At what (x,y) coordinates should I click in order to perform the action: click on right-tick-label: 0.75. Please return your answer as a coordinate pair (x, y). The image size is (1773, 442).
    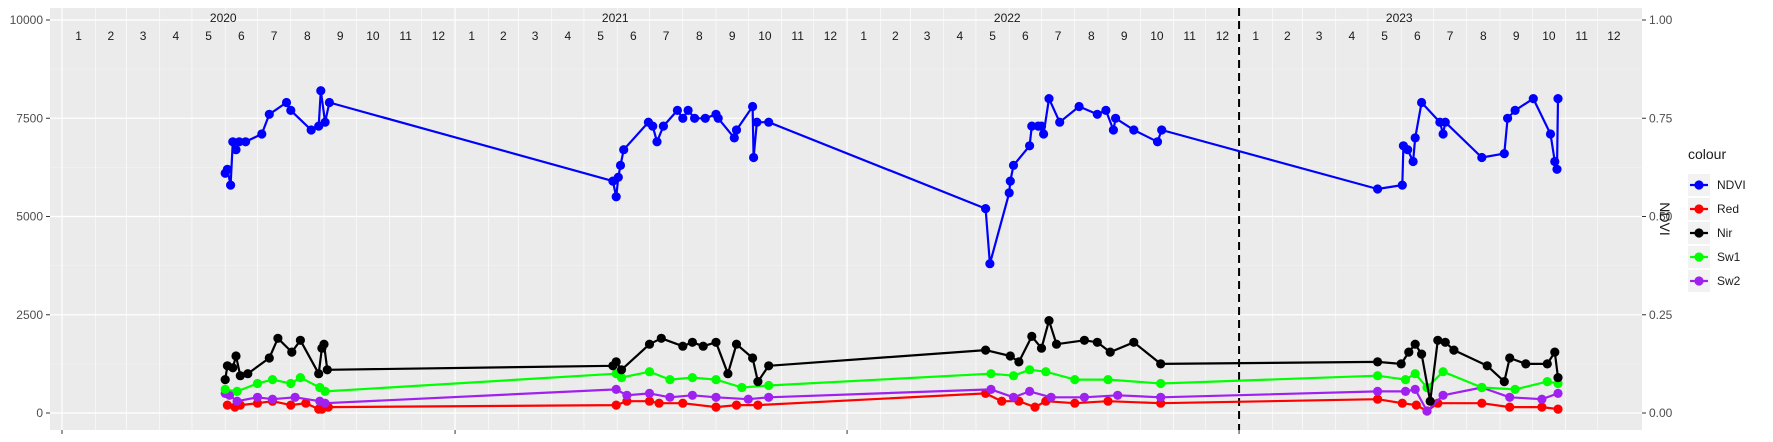
    Looking at the image, I should click on (1661, 118).